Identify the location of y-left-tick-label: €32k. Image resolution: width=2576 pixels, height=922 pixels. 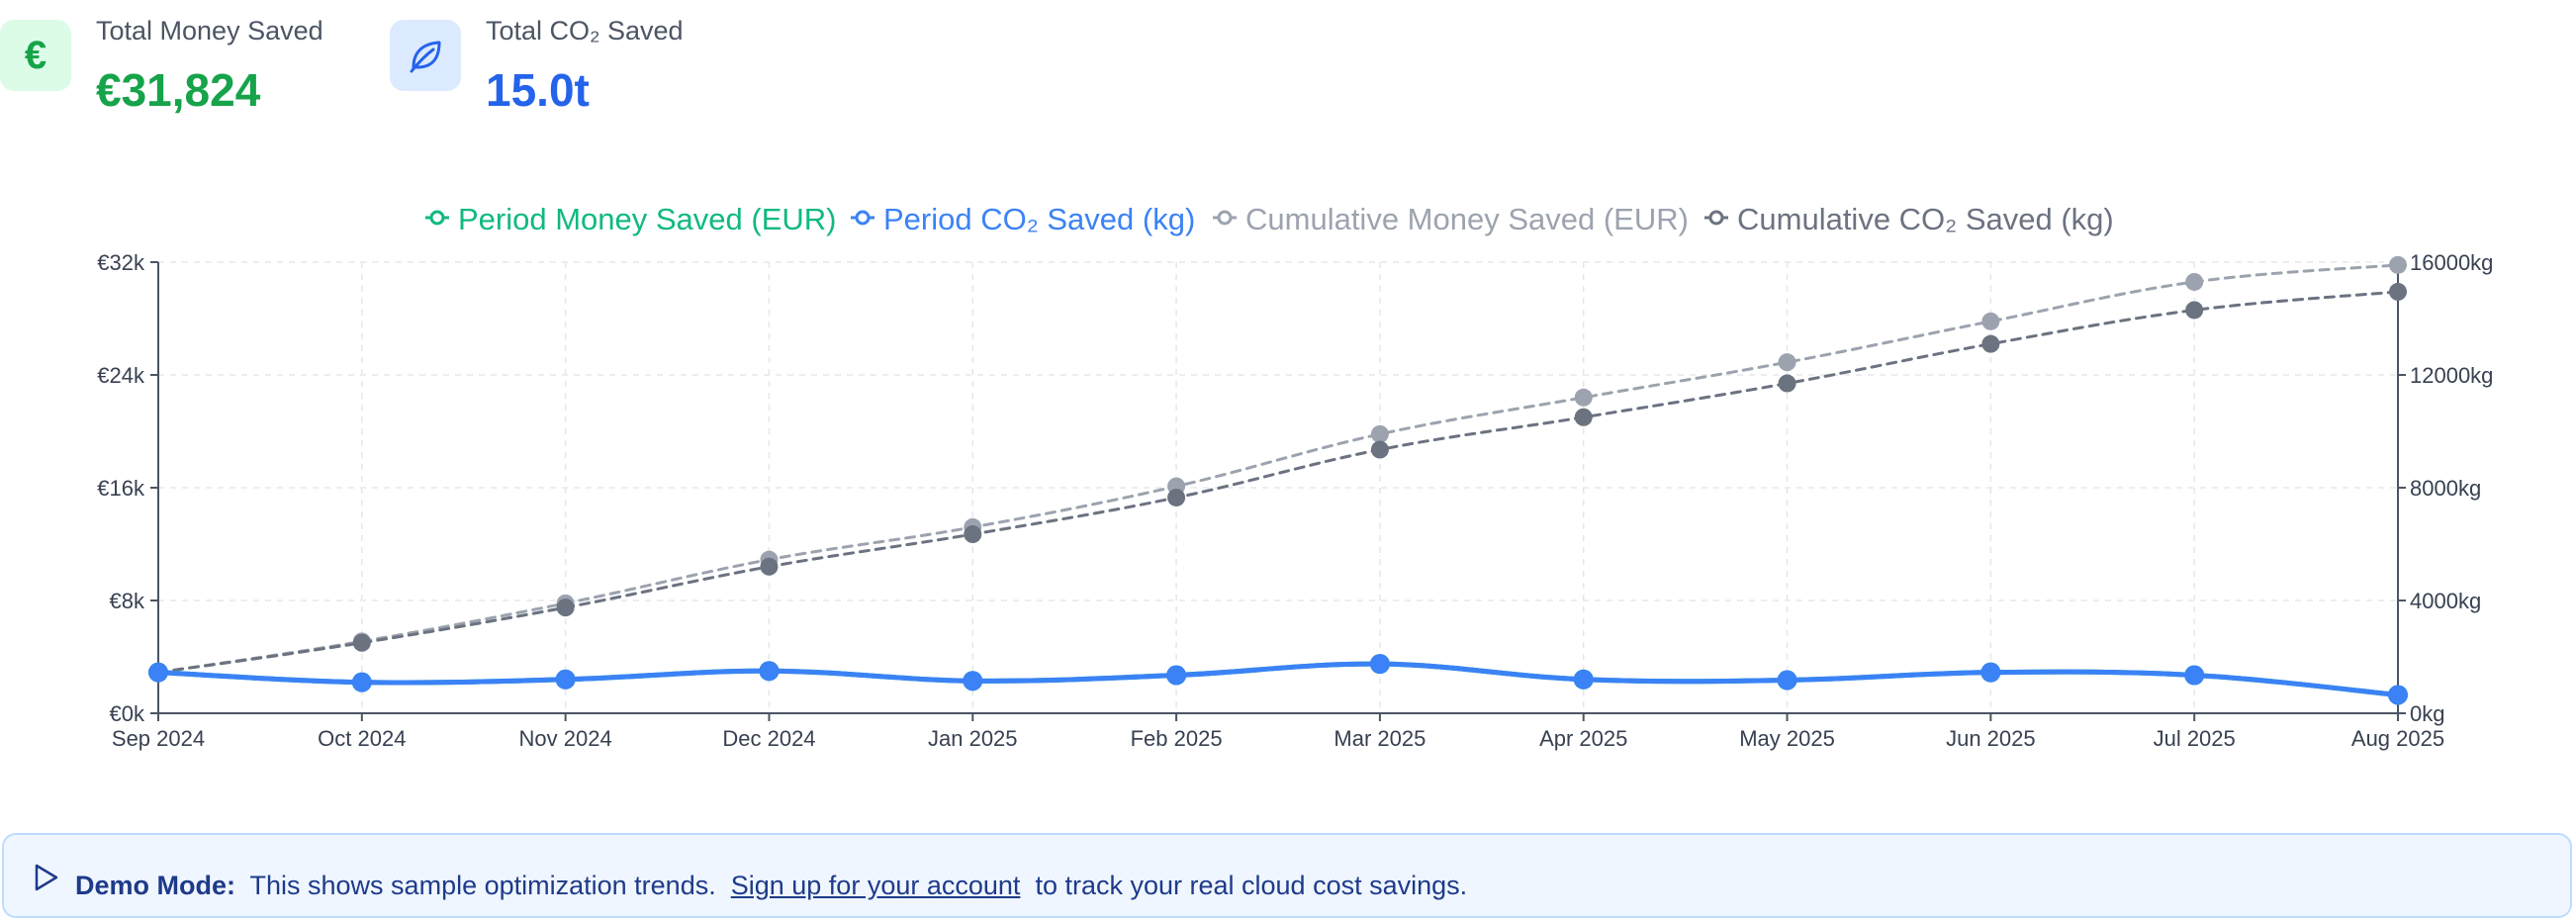
(121, 262).